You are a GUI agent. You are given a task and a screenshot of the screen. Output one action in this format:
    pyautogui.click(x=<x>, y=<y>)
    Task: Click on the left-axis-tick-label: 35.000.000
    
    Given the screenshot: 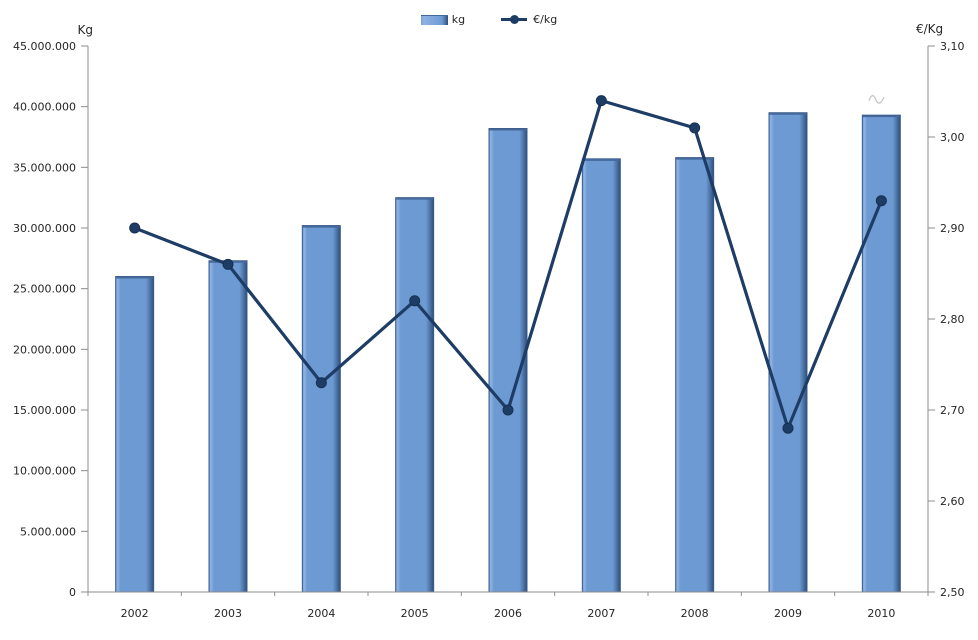 What is the action you would take?
    pyautogui.click(x=44, y=167)
    